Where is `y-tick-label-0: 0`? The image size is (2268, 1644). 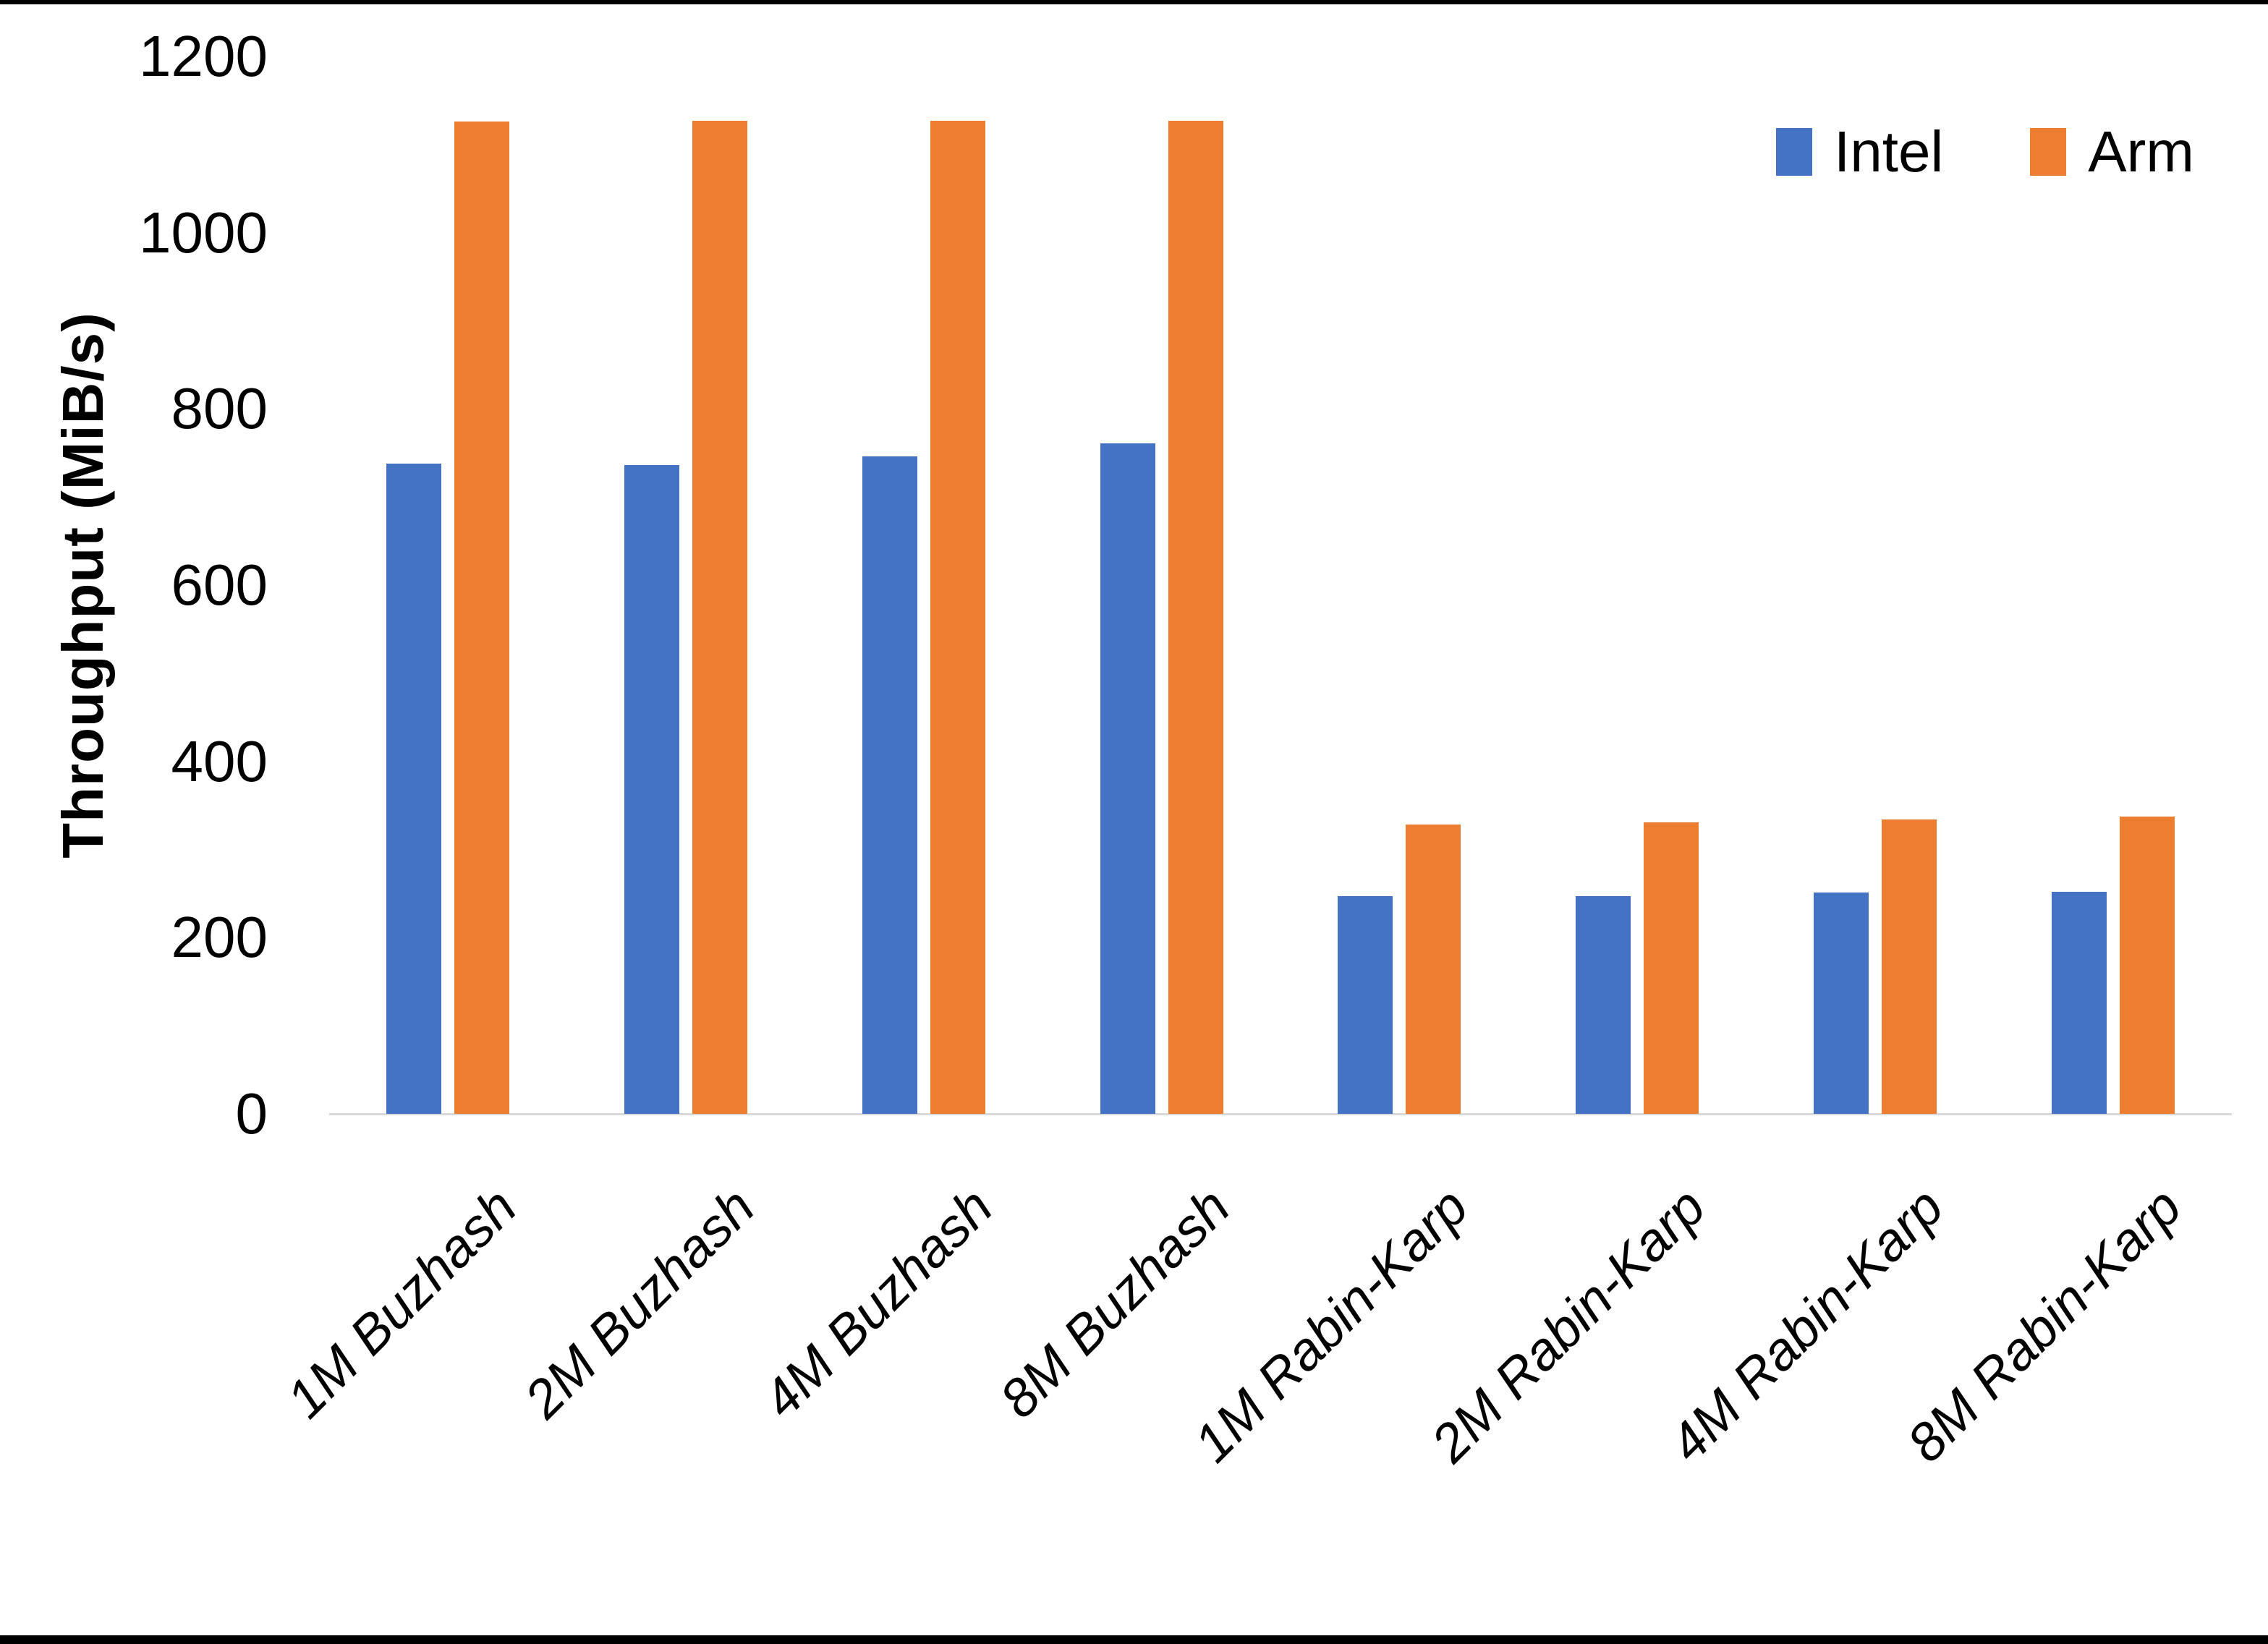 y-tick-label-0: 0 is located at coordinates (252, 1113).